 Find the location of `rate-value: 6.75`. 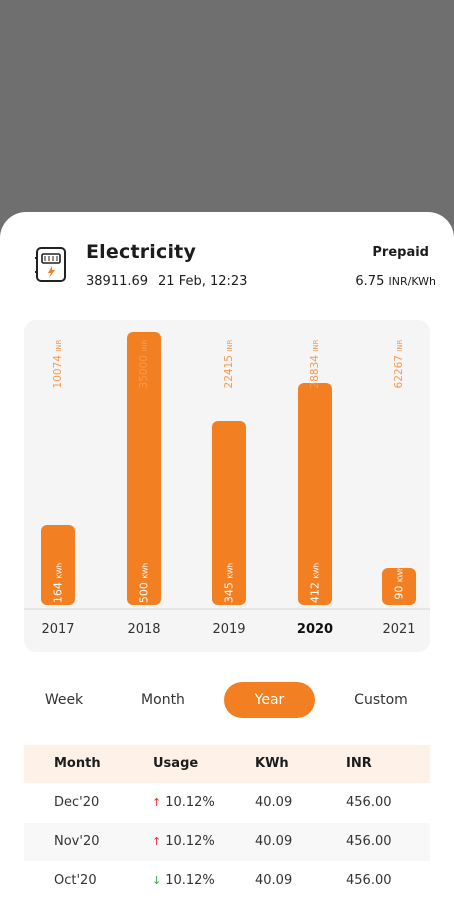

rate-value: 6.75 is located at coordinates (370, 281).